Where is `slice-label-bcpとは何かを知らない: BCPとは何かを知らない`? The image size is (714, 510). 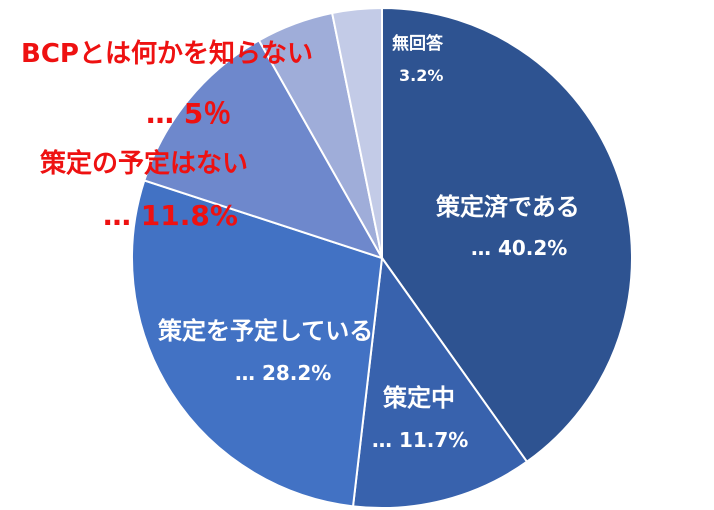 slice-label-bcpとは何かを知らない: BCPとは何かを知らない is located at coordinates (167, 54).